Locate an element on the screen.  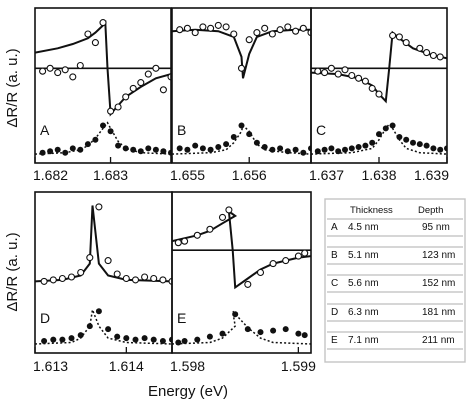
table-header-cell: Thickness is located at coordinates (371, 210).